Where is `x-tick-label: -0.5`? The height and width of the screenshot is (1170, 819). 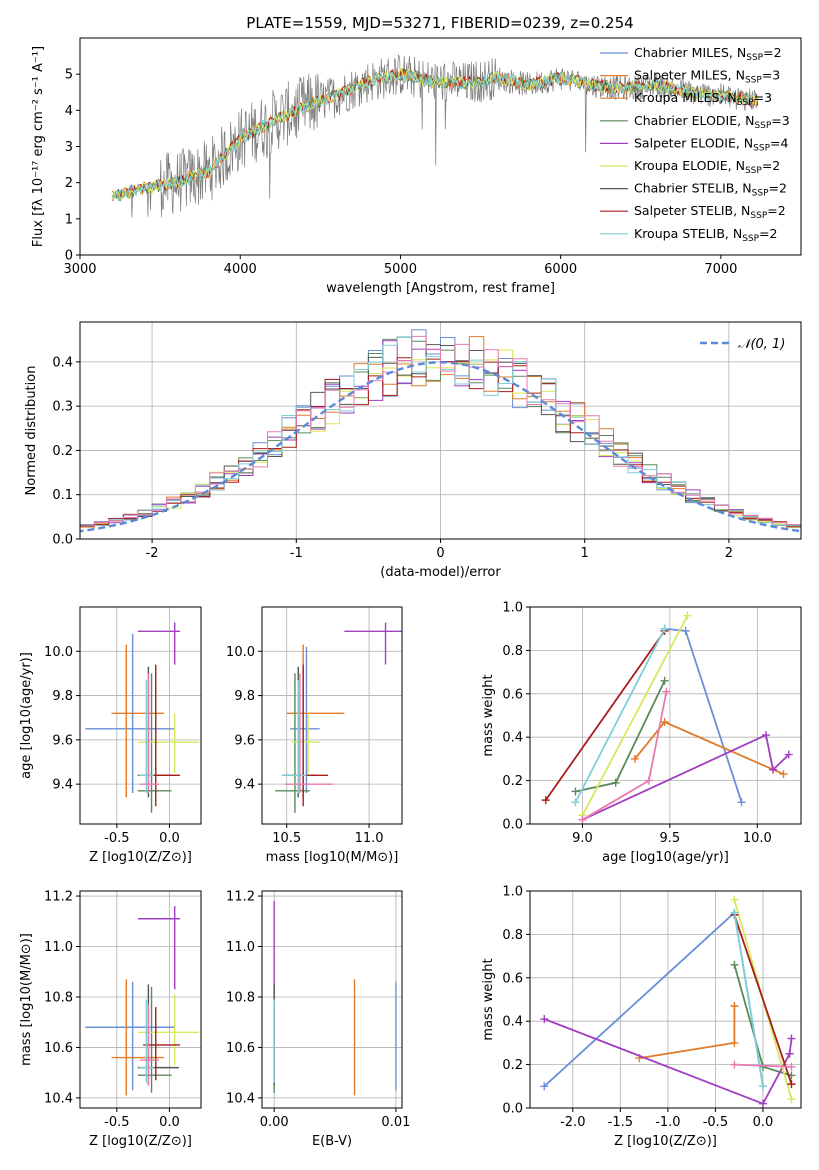
x-tick-label: -0.5 is located at coordinates (116, 838).